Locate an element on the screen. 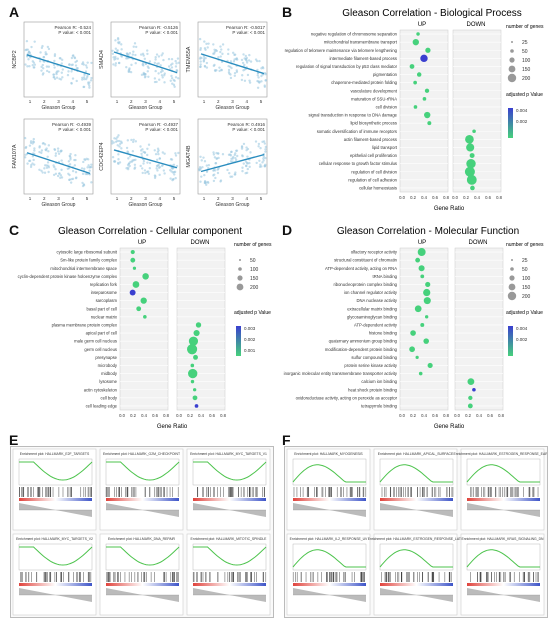 This screenshot has height=622, width=550. up-facet is located at coordinates (424, 111).